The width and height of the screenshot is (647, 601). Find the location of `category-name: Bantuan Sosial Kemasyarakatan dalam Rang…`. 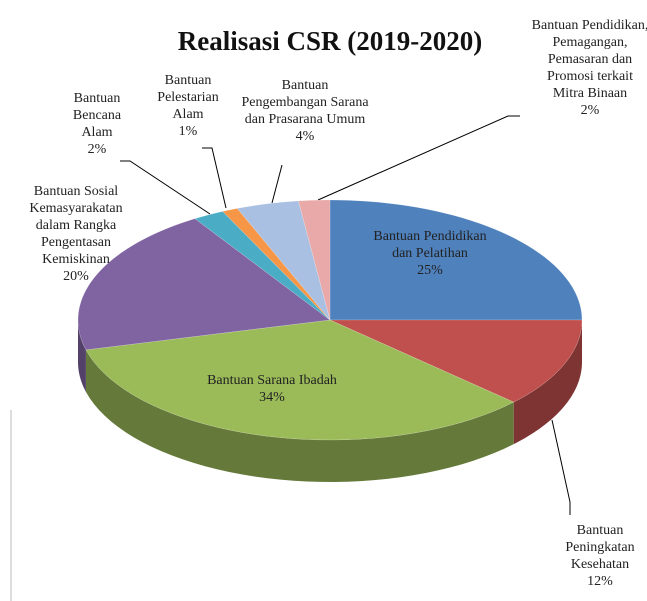

category-name: Bantuan Sosial Kemasyarakatan dalam Rang… is located at coordinates (76, 225).